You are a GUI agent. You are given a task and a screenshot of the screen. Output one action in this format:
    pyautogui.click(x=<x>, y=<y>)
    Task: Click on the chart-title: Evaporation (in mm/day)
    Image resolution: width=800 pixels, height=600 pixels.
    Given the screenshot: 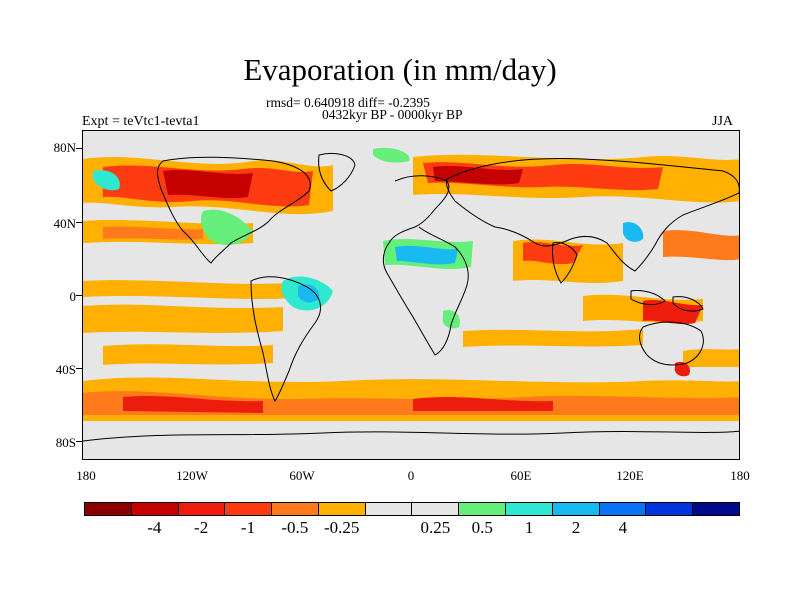 What is the action you would take?
    pyautogui.click(x=400, y=69)
    